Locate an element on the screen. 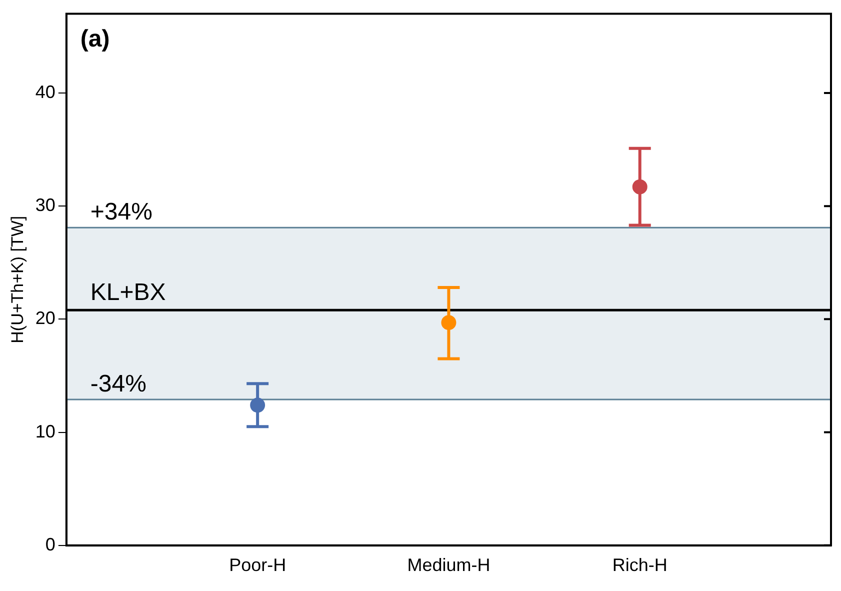 This screenshot has height=591, width=841. annotation: (a) is located at coordinates (95, 38).